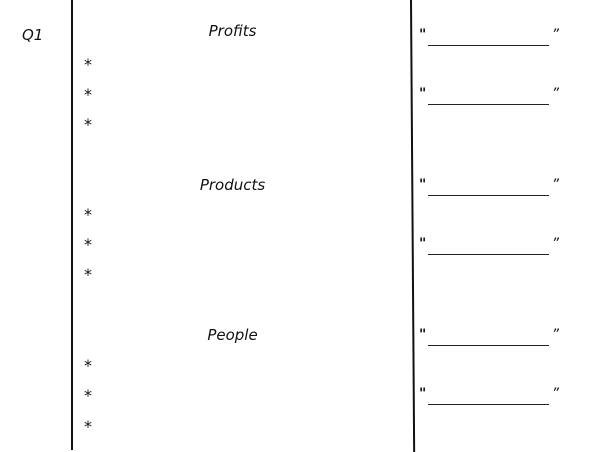 The width and height of the screenshot is (600, 452). I want to click on section-heading-people: People, so click(232, 335).